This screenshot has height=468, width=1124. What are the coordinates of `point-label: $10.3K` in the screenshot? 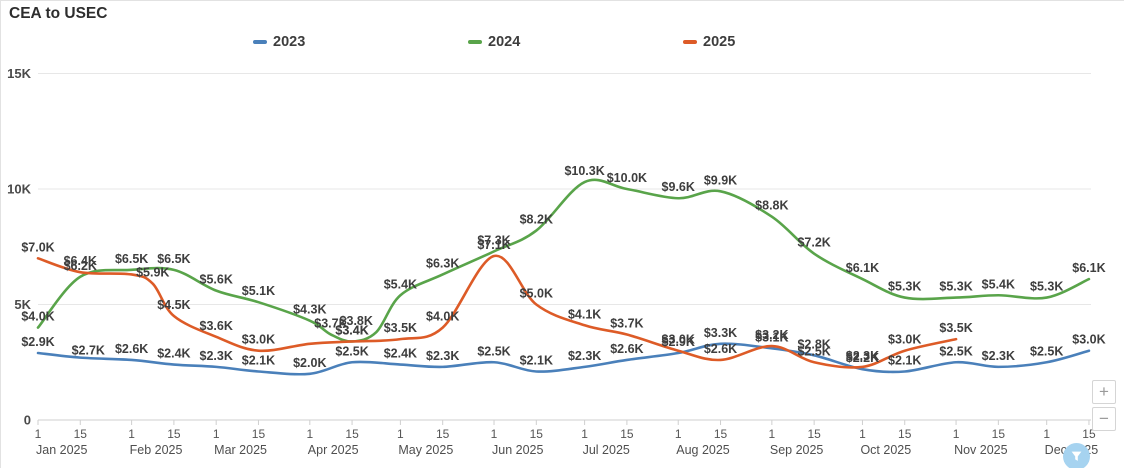 It's located at (584, 171).